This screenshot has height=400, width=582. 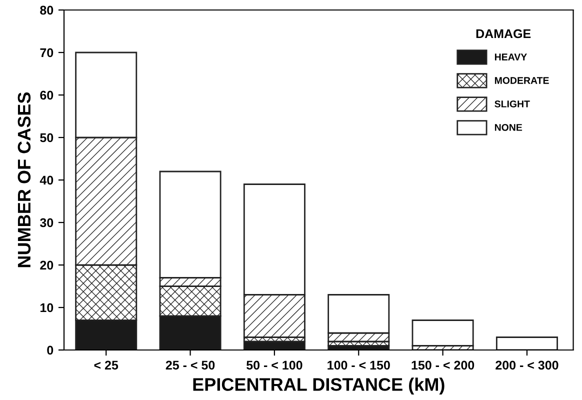 What do you see at coordinates (521, 80) in the screenshot?
I see `legend-label: MODERATE` at bounding box center [521, 80].